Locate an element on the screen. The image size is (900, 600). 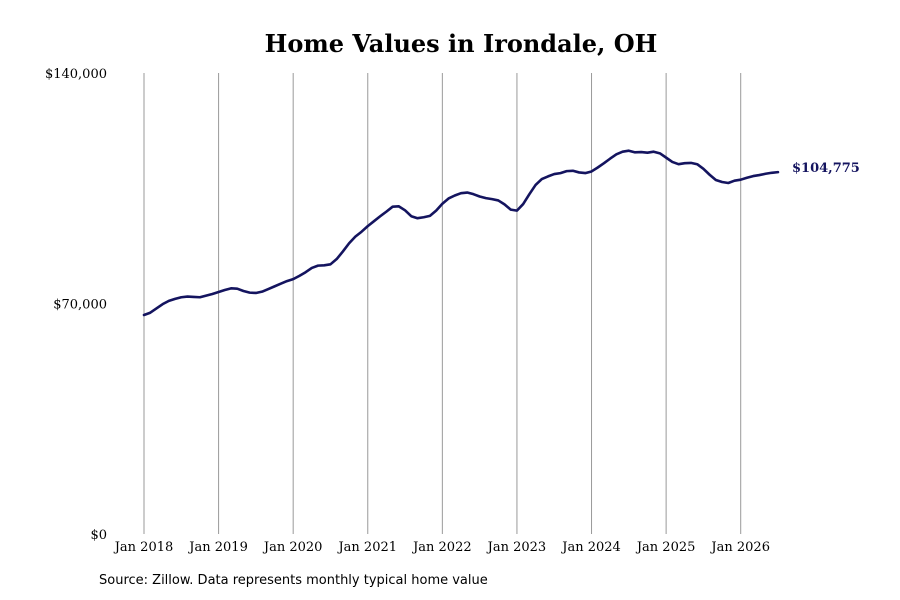
x-tick-label: Jan 2021 is located at coordinates (366, 547).